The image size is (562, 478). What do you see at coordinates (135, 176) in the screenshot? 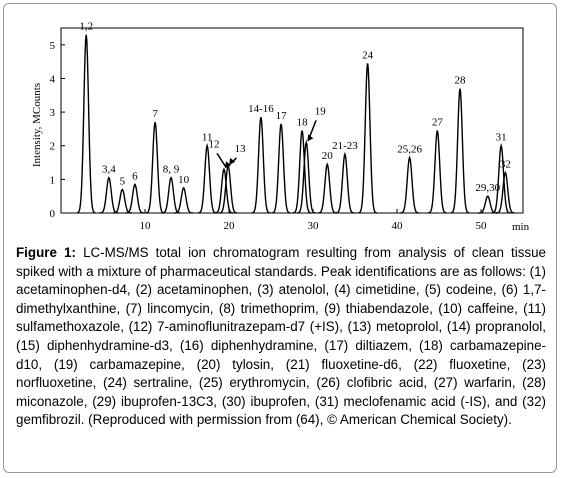
I see `peak-label: 6` at bounding box center [135, 176].